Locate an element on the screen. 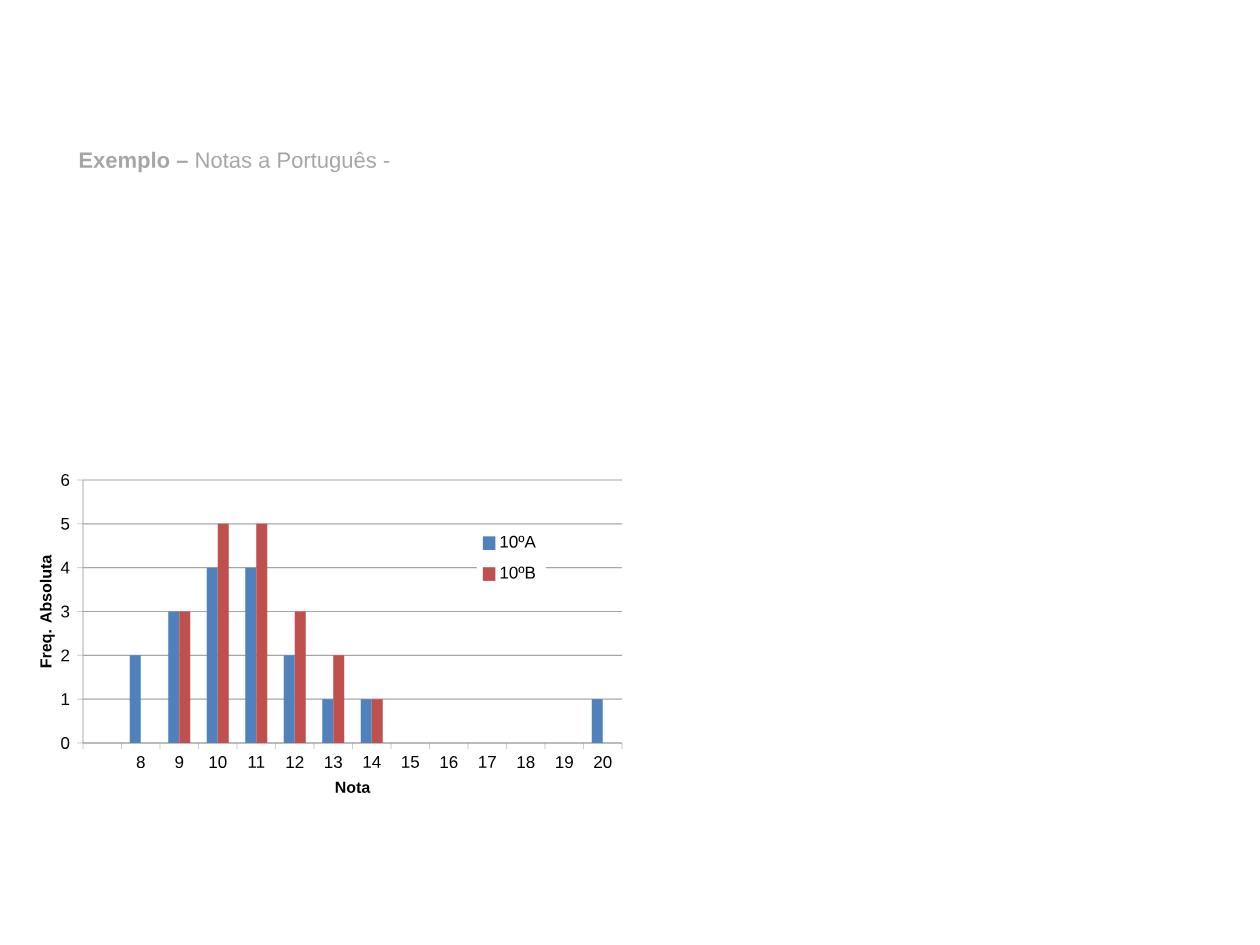  y-tick-label: 3 is located at coordinates (65, 611).